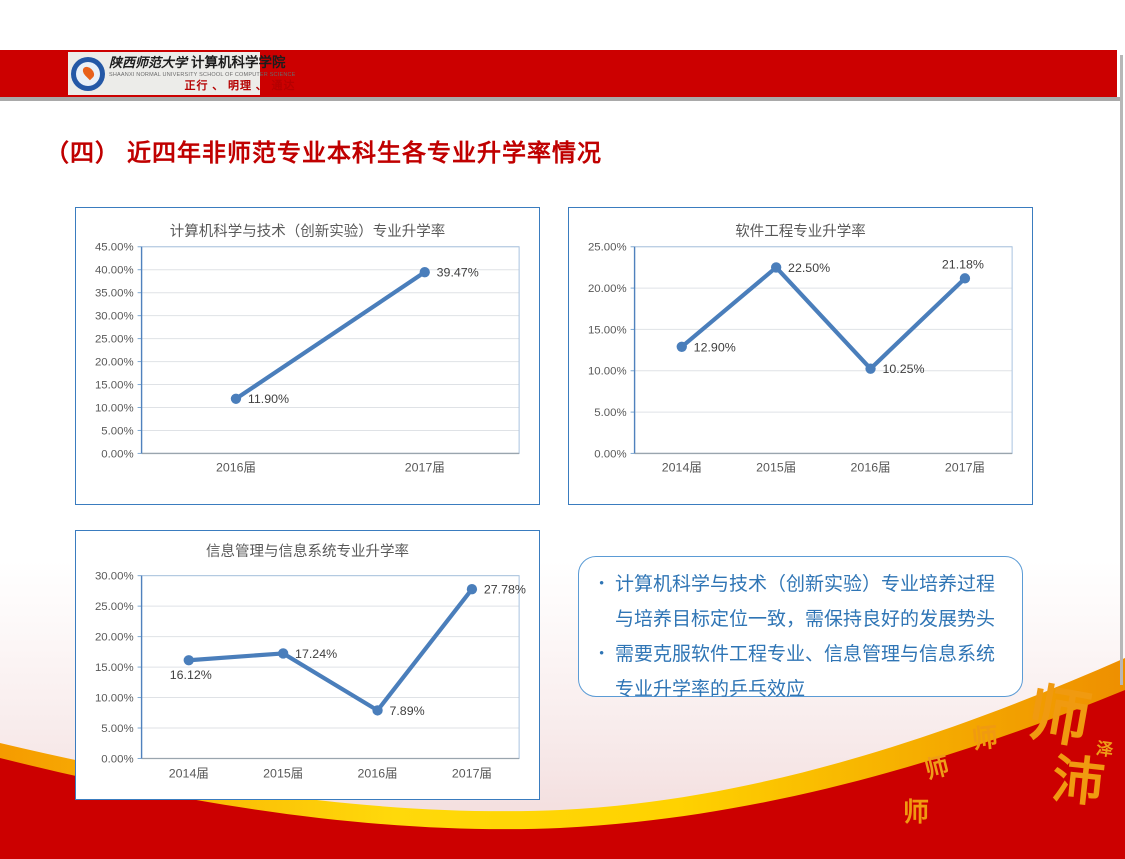 This screenshot has height=859, width=1125. Describe the element at coordinates (715, 347) in the screenshot. I see `svg-text: 12.90%` at that location.